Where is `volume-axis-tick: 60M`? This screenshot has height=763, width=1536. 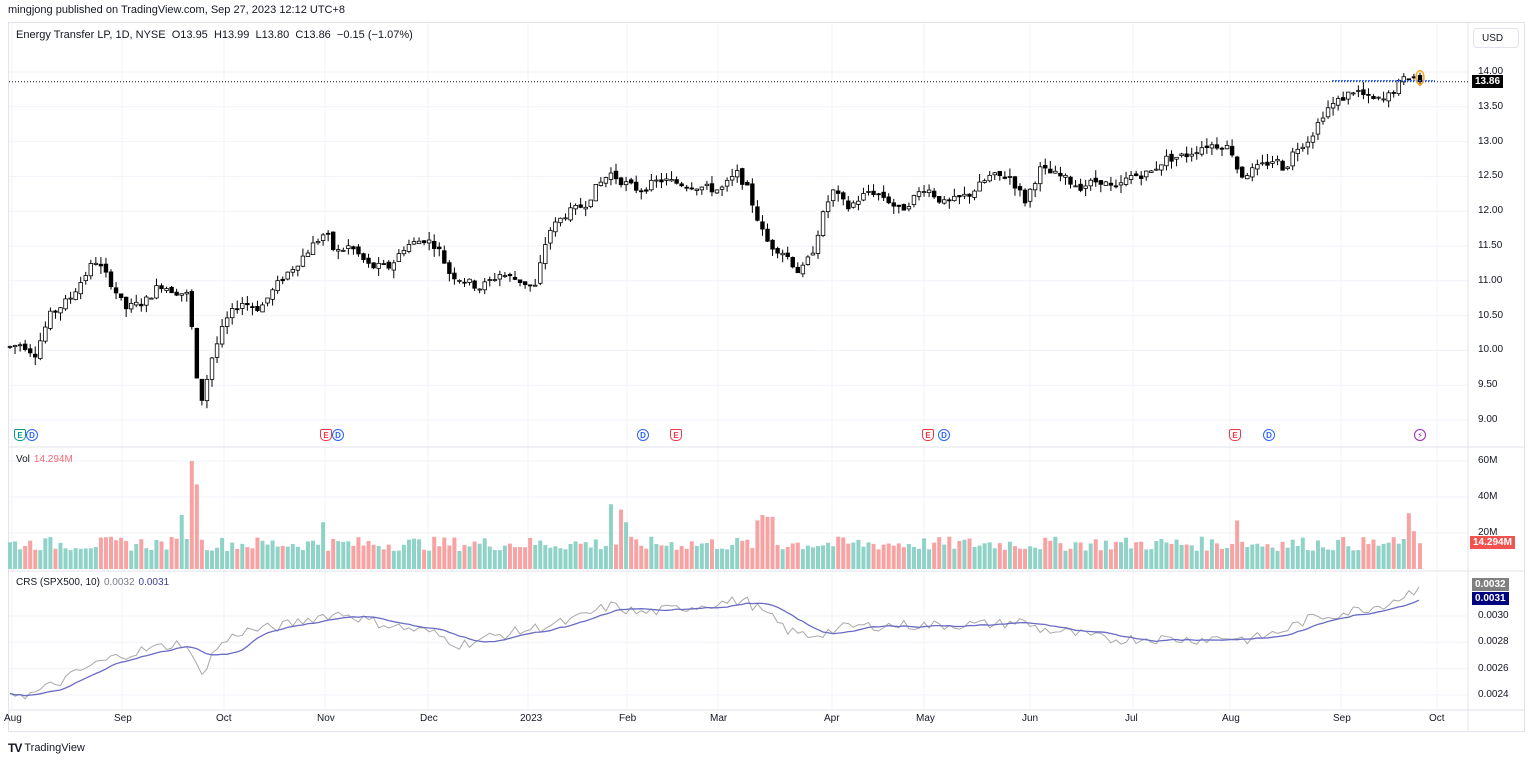
volume-axis-tick: 60M is located at coordinates (1488, 460).